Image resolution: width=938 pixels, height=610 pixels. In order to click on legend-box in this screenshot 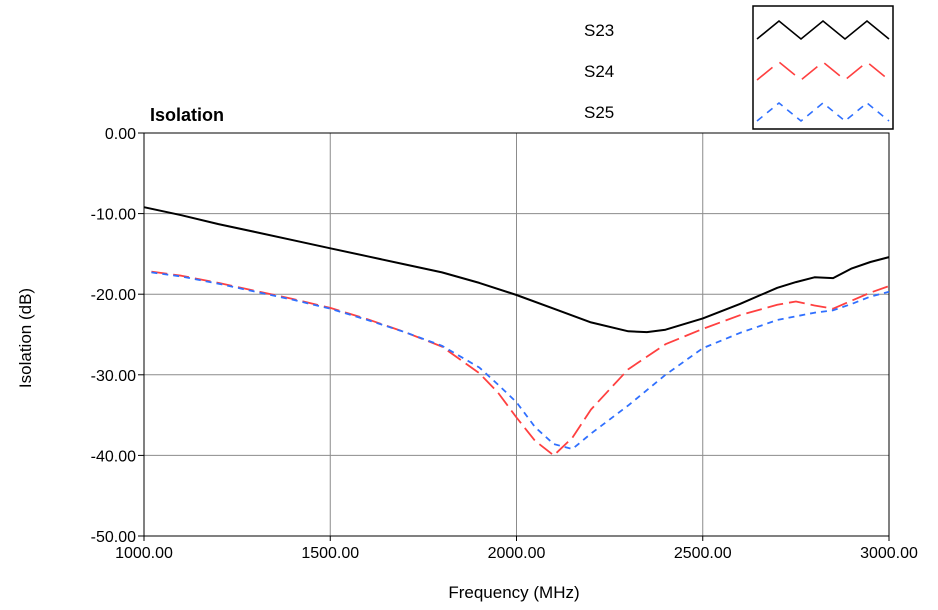, I will do `click(823, 67)`.